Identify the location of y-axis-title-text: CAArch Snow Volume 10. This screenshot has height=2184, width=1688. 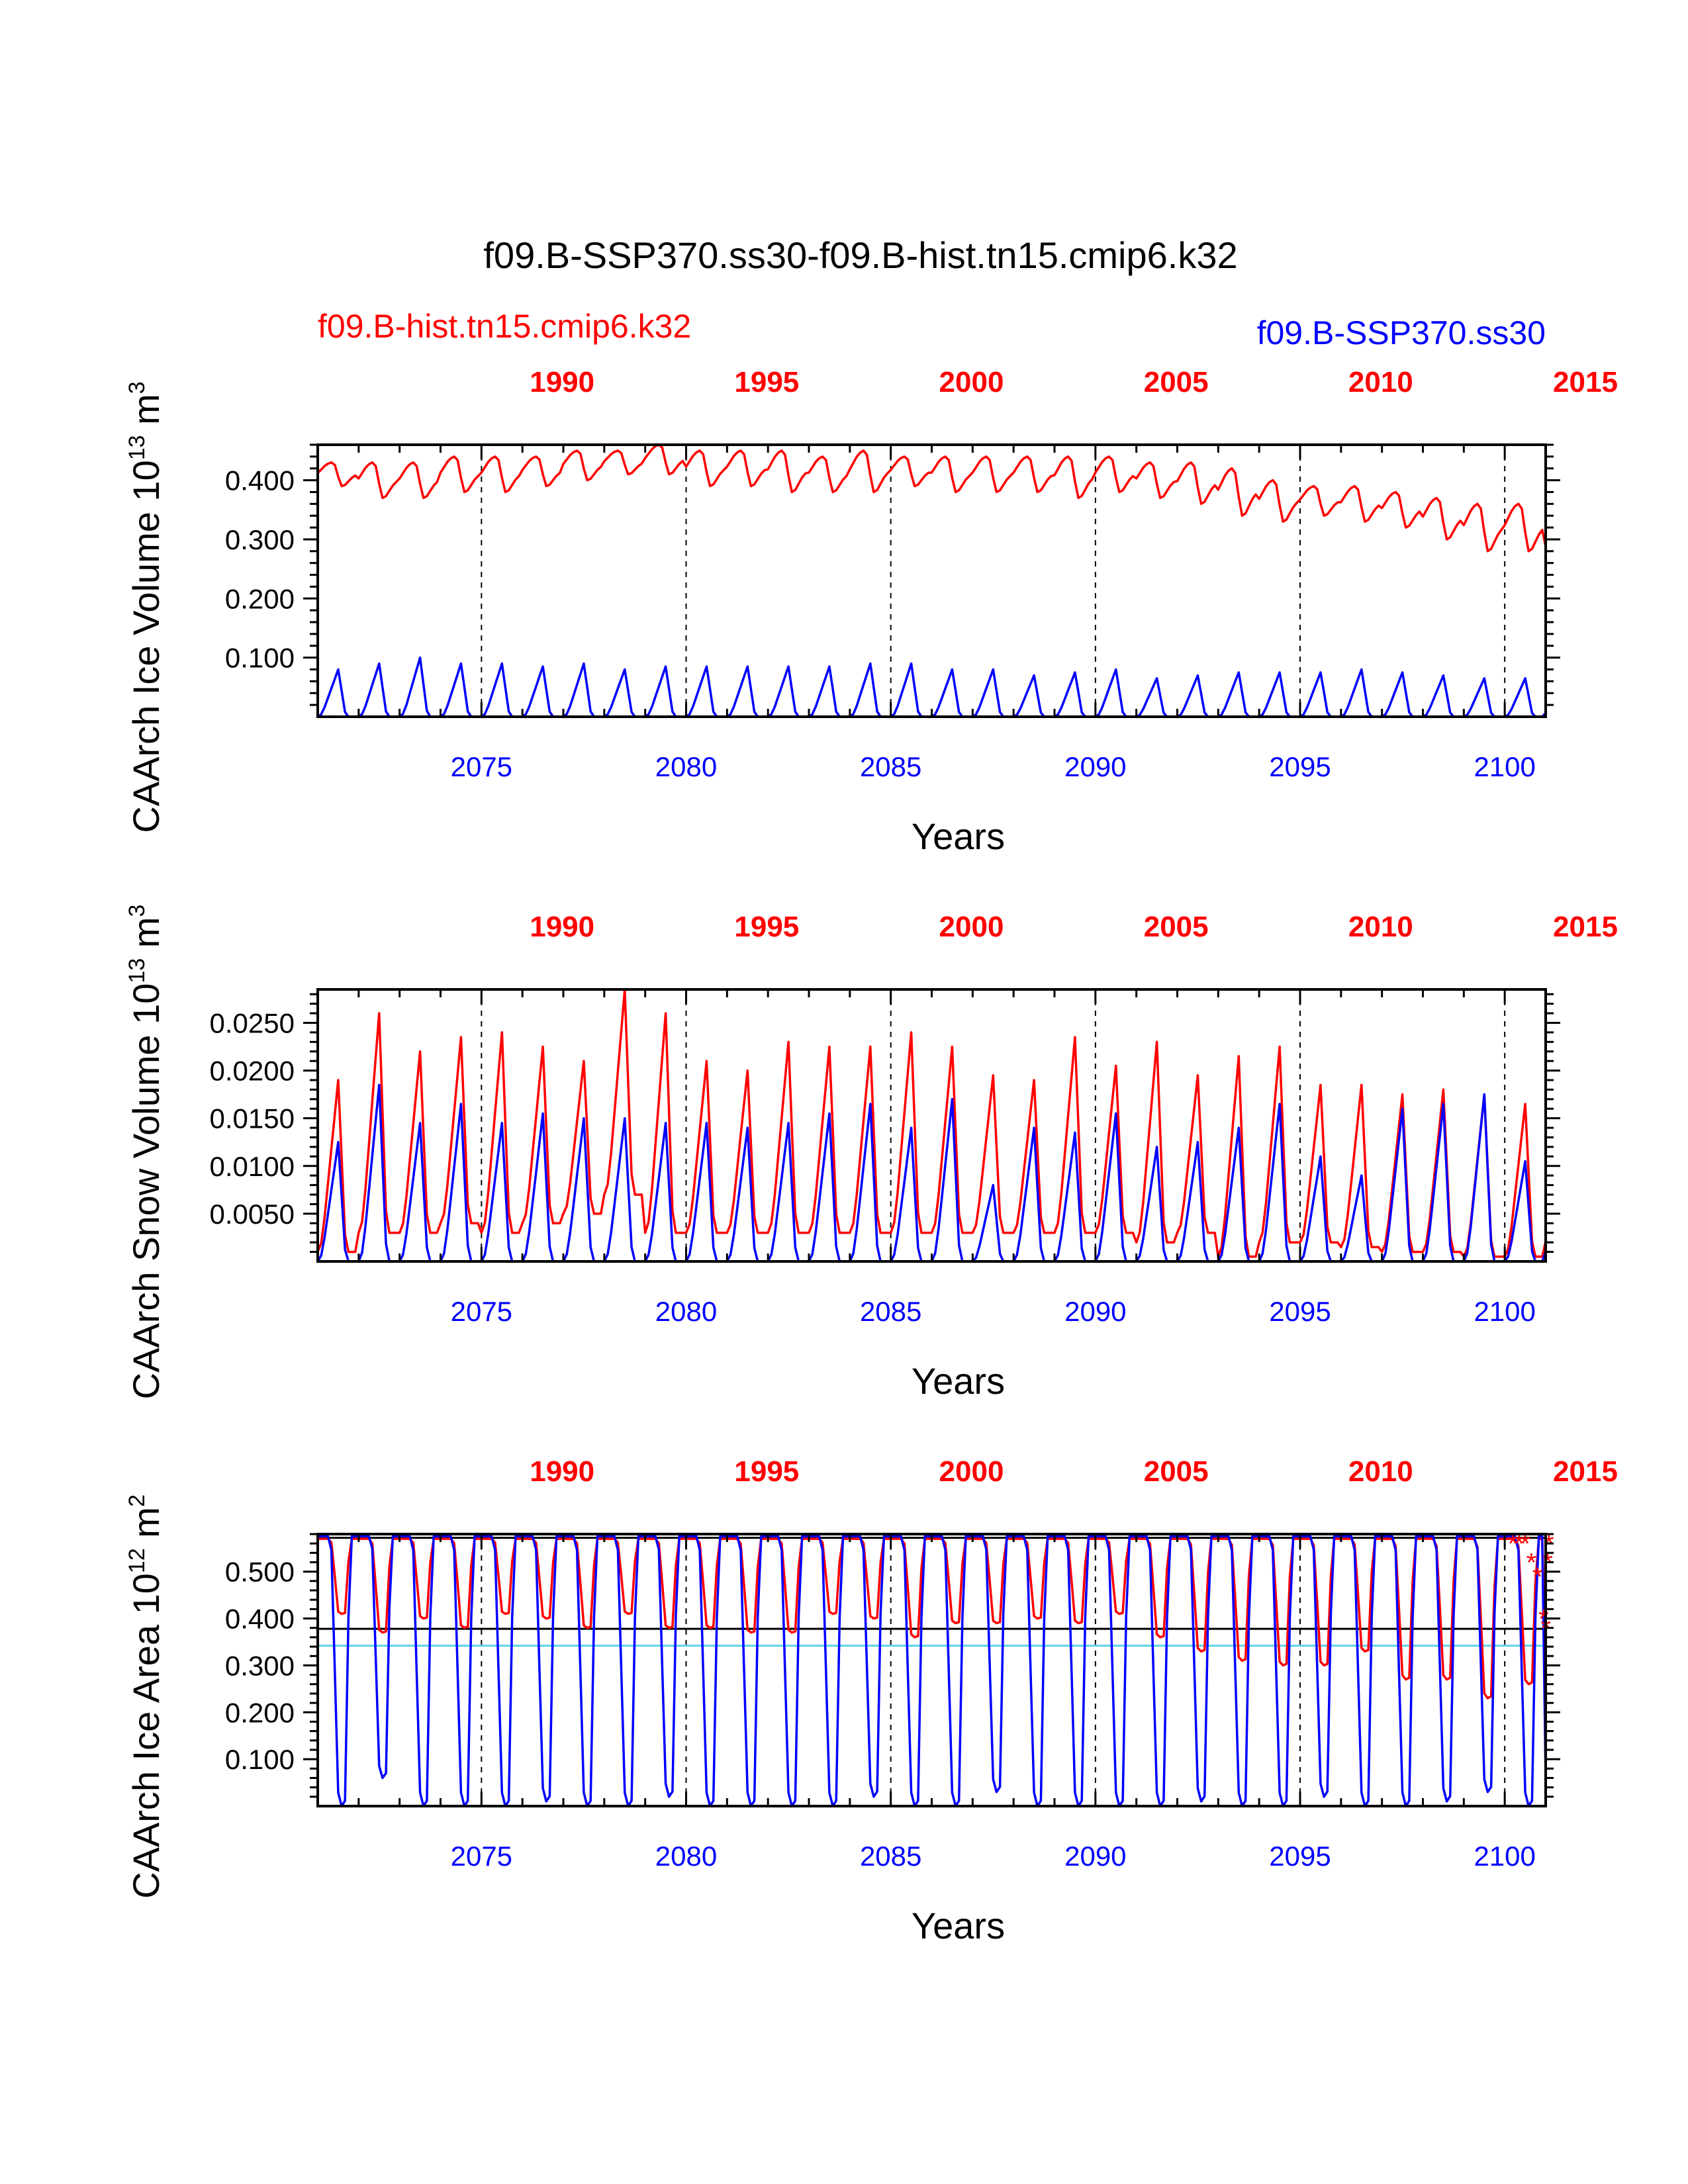
(146, 1191).